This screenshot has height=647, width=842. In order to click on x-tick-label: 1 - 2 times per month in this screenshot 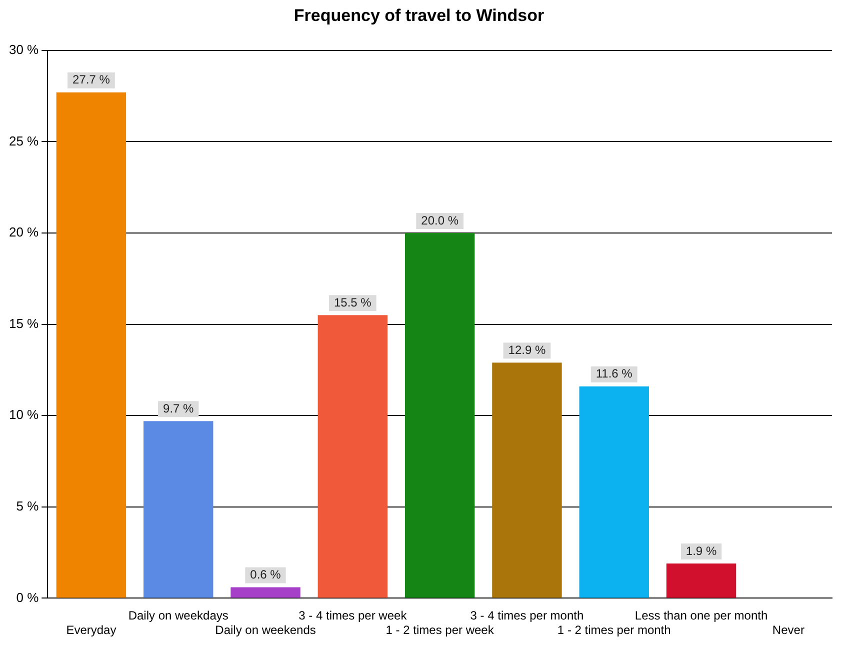, I will do `click(614, 630)`.